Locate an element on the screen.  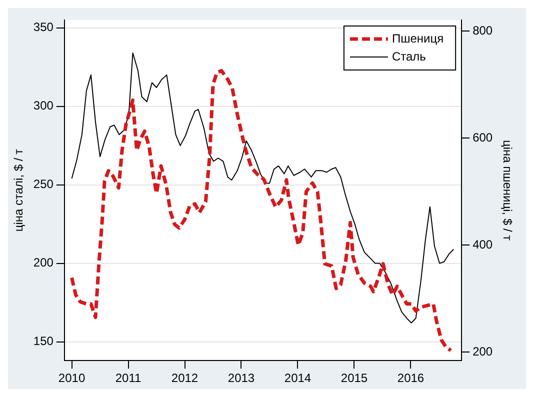
y-tick-label: 350 is located at coordinates (43, 27).